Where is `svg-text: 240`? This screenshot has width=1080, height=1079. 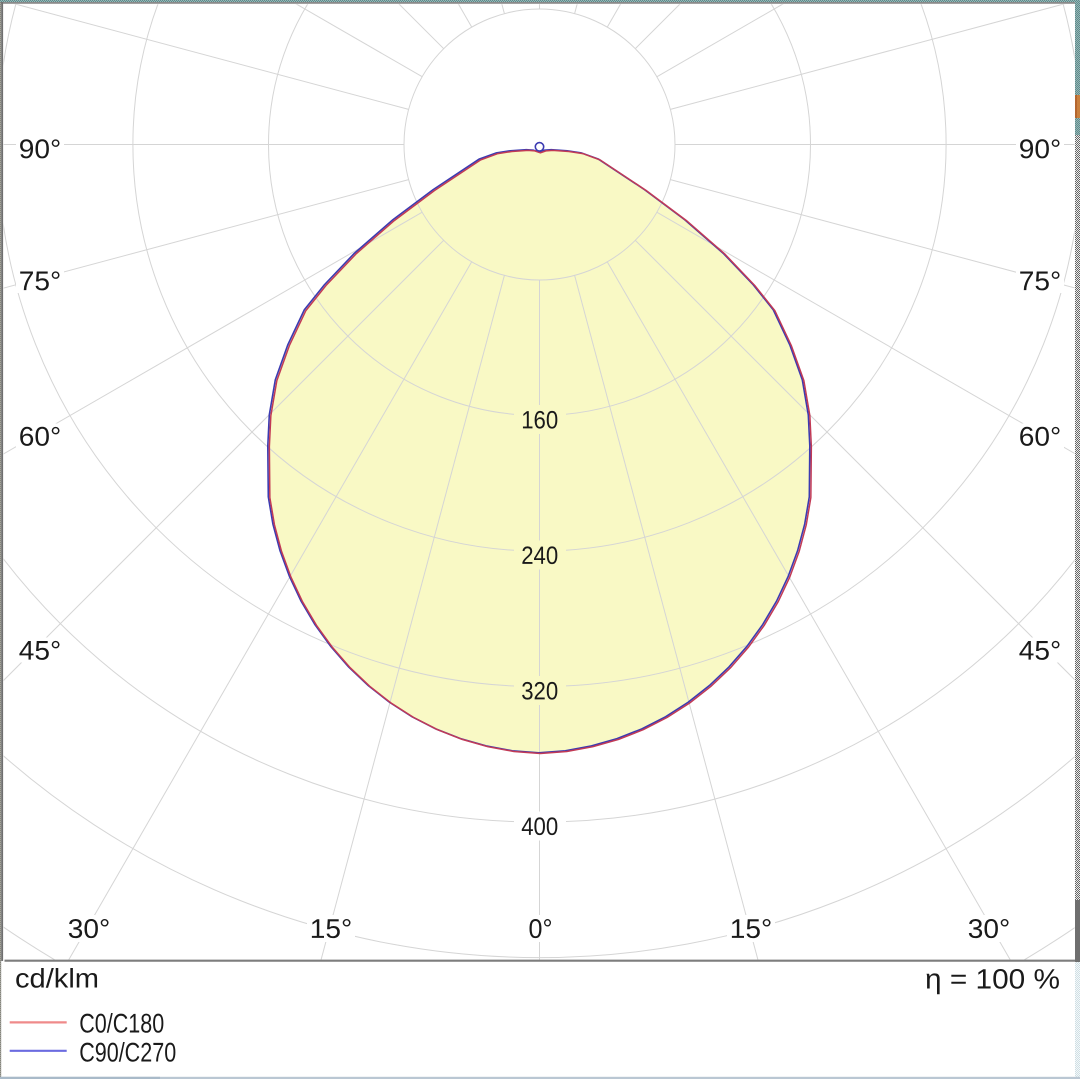 svg-text: 240 is located at coordinates (539, 556).